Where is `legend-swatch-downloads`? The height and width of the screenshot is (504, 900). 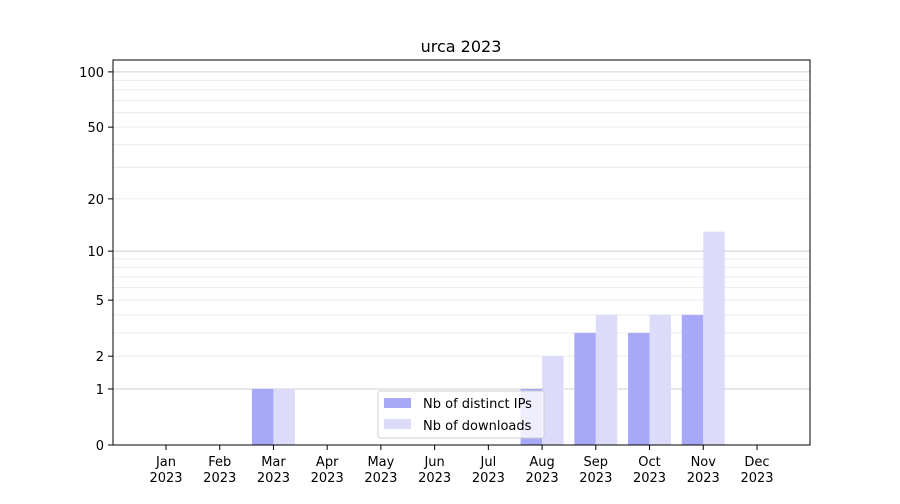
legend-swatch-downloads is located at coordinates (397, 424).